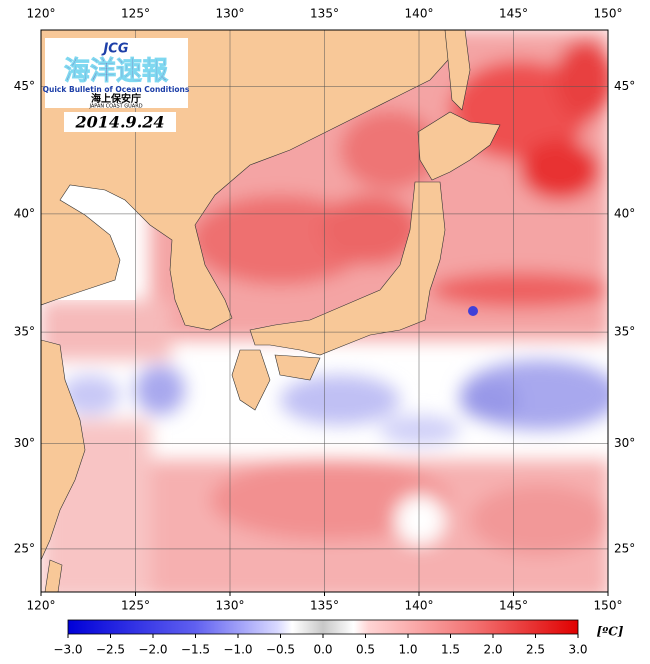  I want to click on taiwan, so click(53, 575).